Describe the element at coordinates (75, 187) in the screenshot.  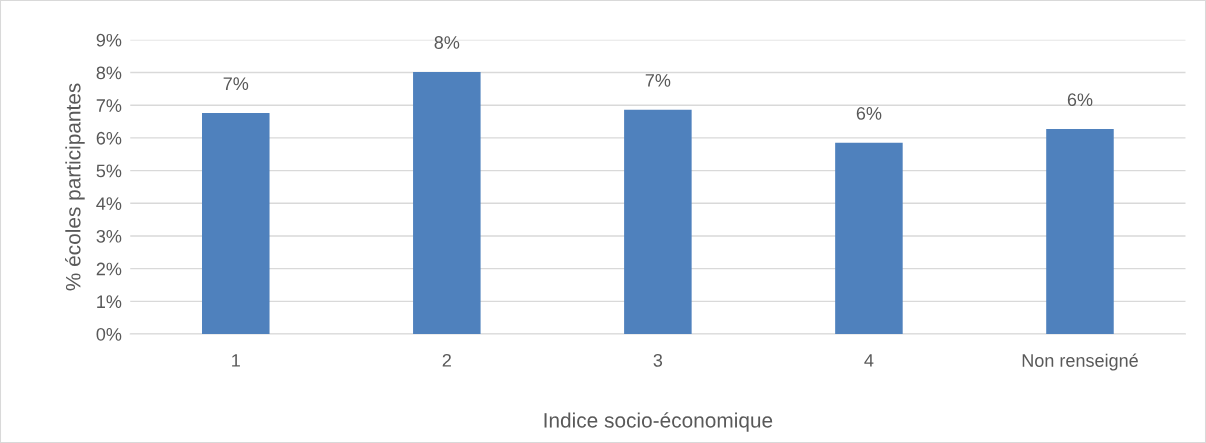
I see `y-axis-title: % écoles participantes` at that location.